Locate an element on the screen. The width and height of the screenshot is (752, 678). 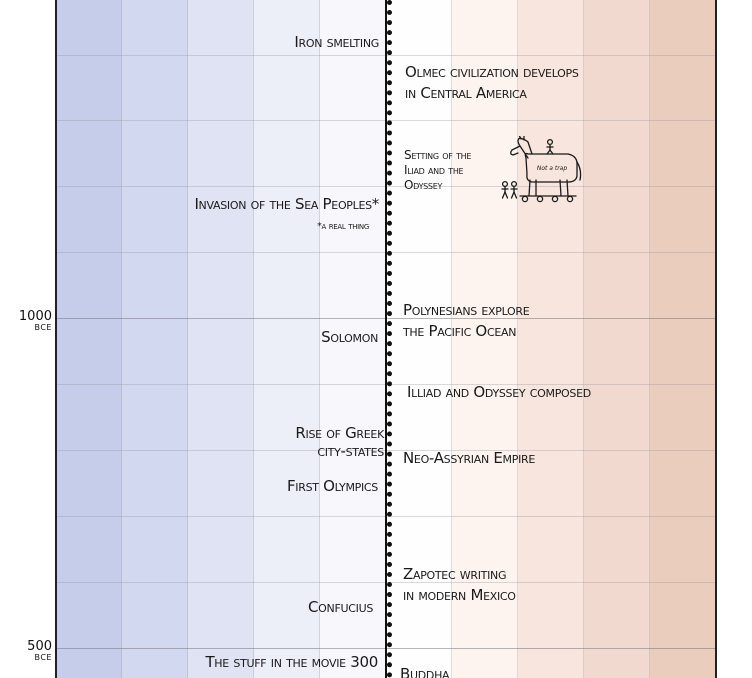
center-axis-line is located at coordinates (386, 339).